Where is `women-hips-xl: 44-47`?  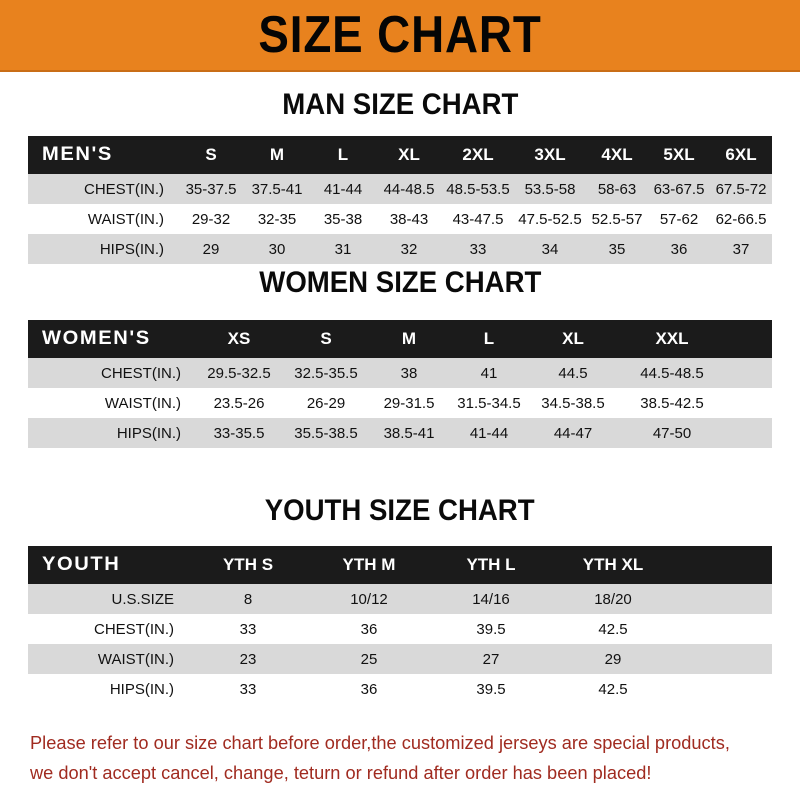 women-hips-xl: 44-47 is located at coordinates (573, 433).